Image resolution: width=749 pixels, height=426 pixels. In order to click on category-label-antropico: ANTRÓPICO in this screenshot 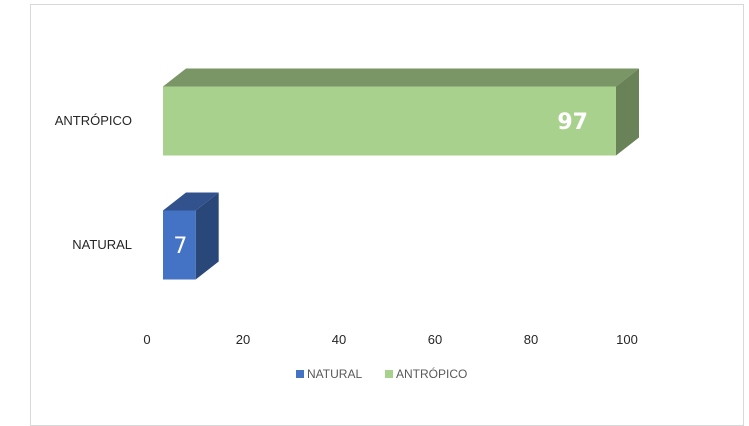, I will do `click(93, 120)`.